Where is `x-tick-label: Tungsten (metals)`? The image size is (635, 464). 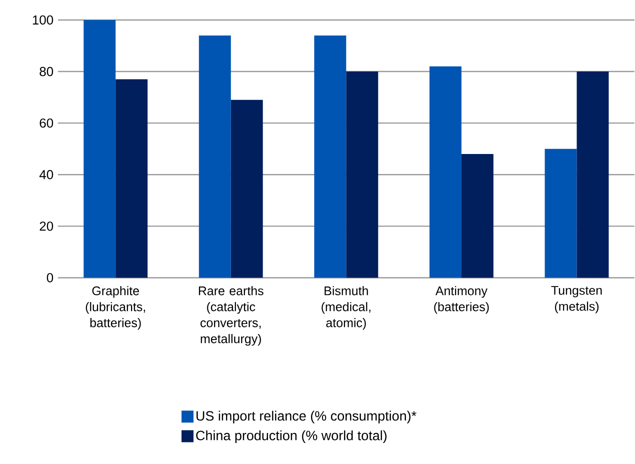
x-tick-label: Tungsten (metals) is located at coordinates (576, 300).